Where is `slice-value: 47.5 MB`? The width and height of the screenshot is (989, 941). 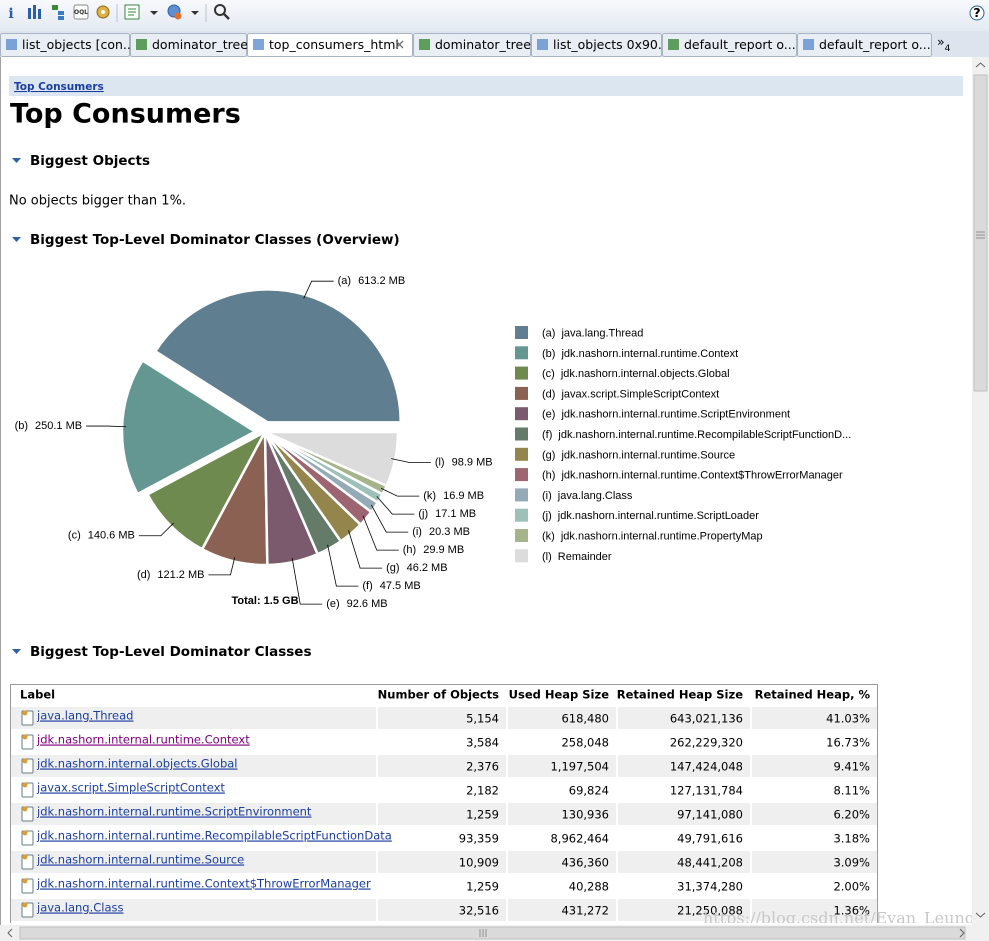
slice-value: 47.5 MB is located at coordinates (400, 586).